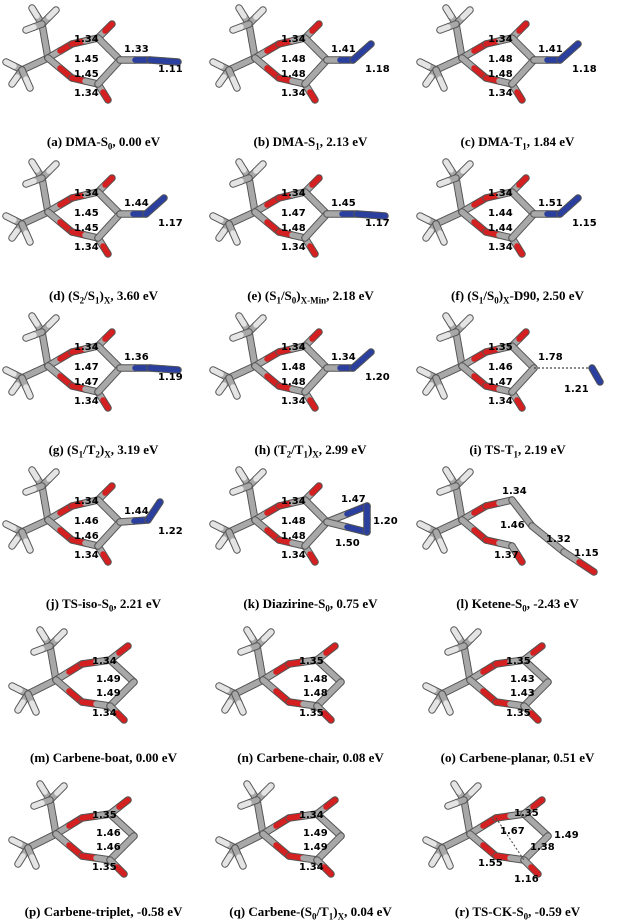 Image resolution: width=622 pixels, height=924 pixels. Describe the element at coordinates (32, 911) in the screenshot. I see `panel-letter: (p)` at that location.